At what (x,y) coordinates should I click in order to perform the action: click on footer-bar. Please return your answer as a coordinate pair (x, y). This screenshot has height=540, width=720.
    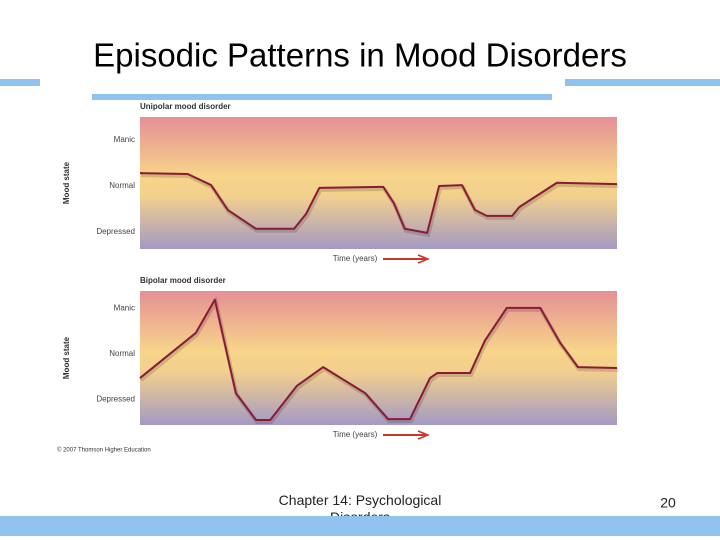
    Looking at the image, I should click on (360, 526).